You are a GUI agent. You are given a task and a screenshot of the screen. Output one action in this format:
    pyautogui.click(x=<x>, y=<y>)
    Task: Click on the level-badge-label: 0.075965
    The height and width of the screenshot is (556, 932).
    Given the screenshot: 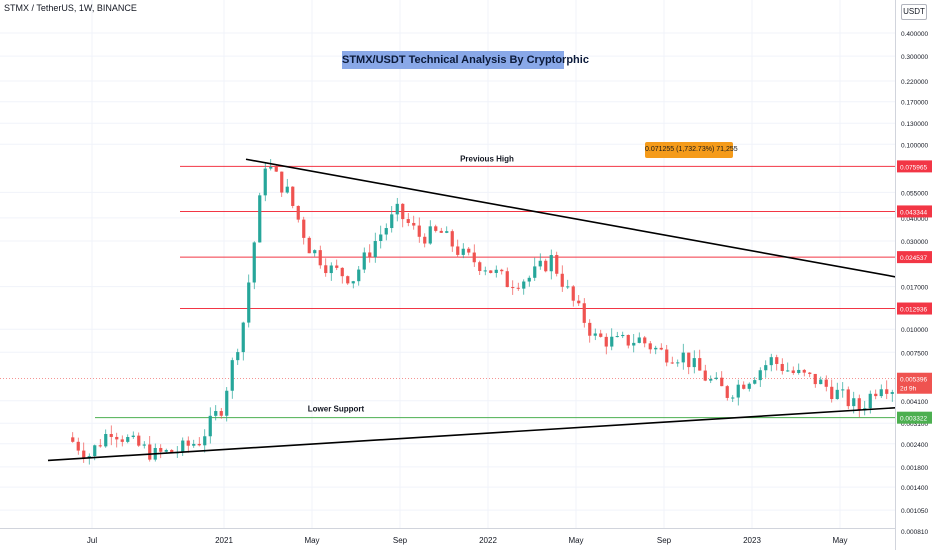 What is the action you would take?
    pyautogui.click(x=913, y=167)
    